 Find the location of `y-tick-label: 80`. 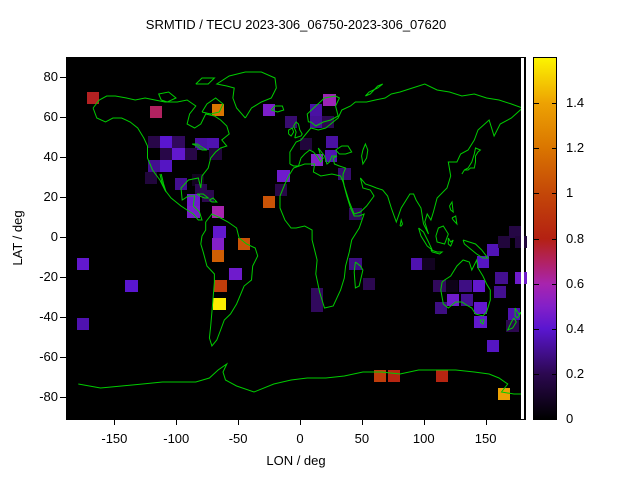

y-tick-label: 80 is located at coordinates (50, 76).